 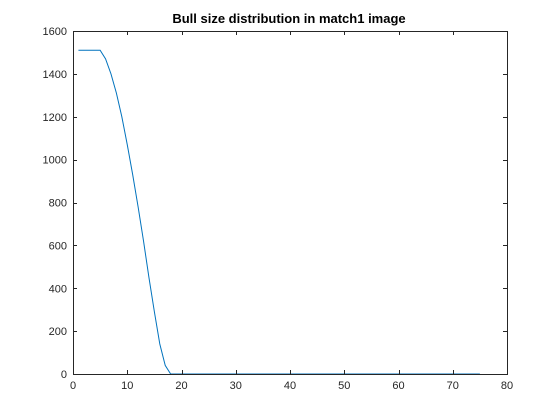 What do you see at coordinates (507, 386) in the screenshot?
I see `x-tick-label: 80` at bounding box center [507, 386].